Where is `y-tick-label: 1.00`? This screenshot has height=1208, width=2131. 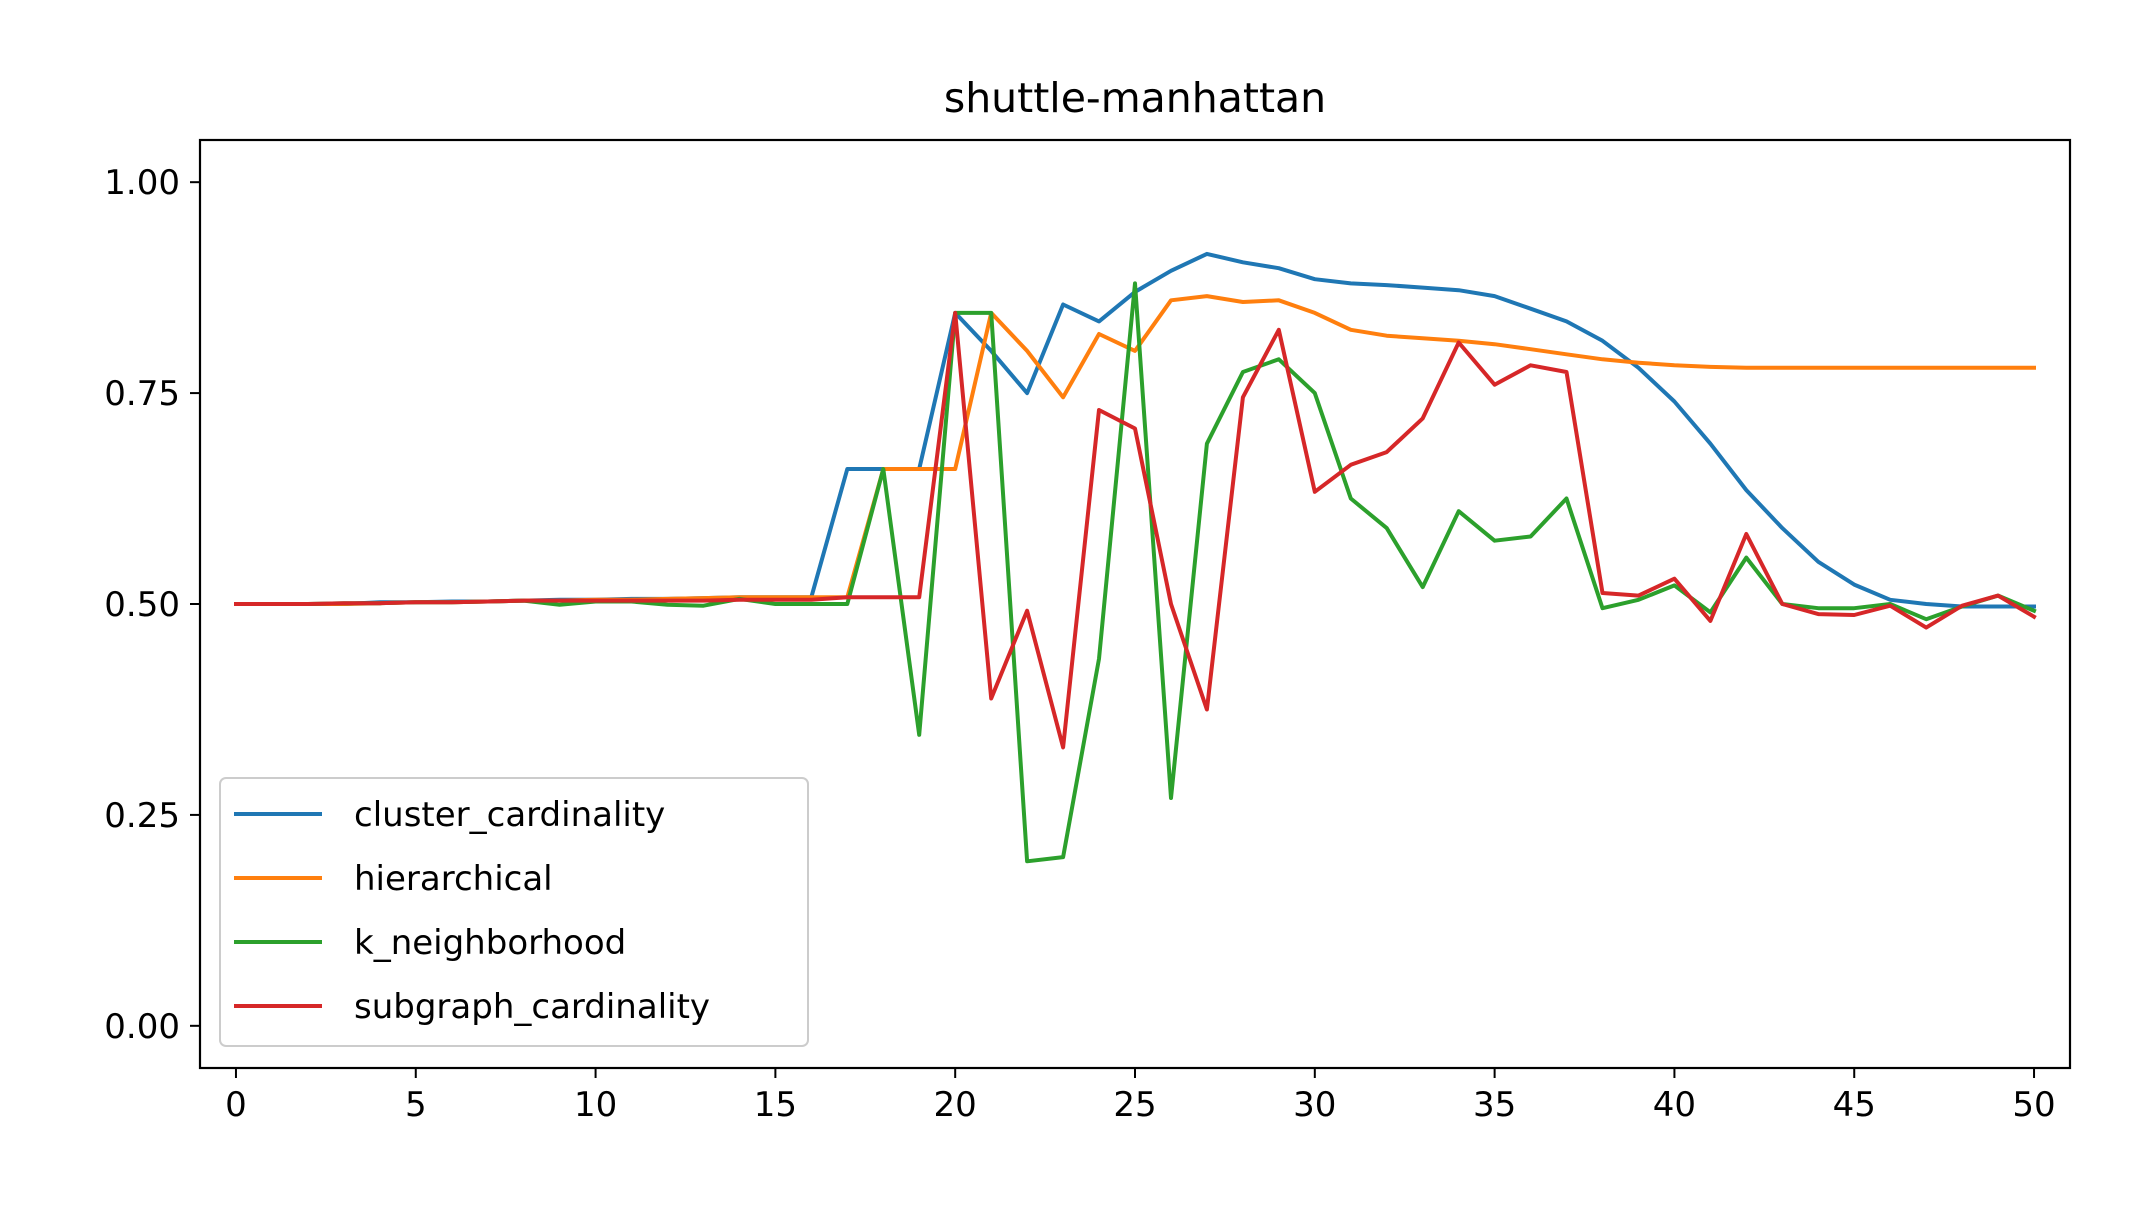 y-tick-label: 1.00 is located at coordinates (142, 183).